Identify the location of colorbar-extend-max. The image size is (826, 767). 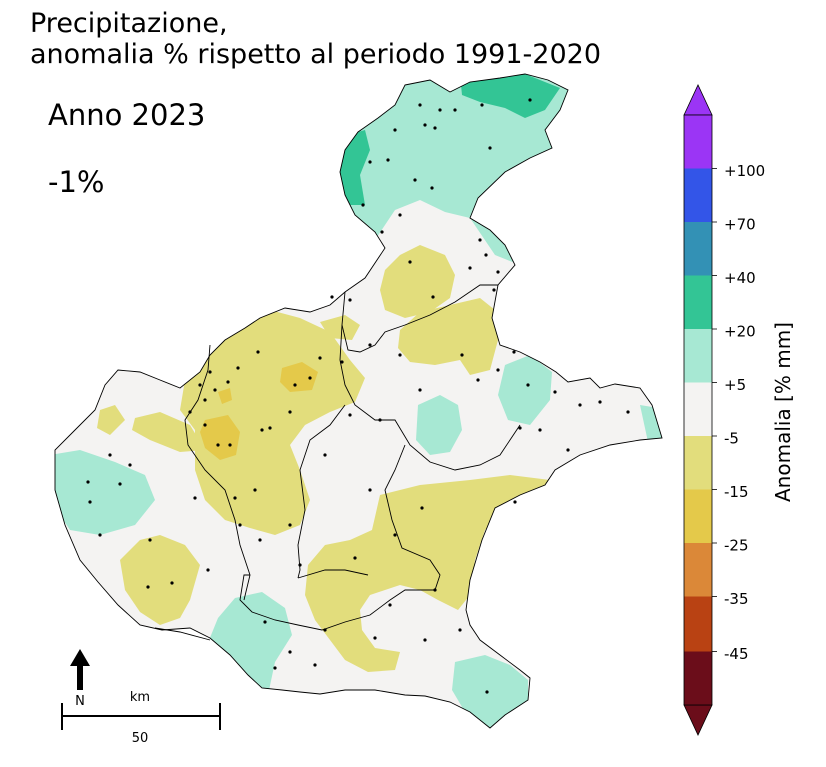
(698, 100).